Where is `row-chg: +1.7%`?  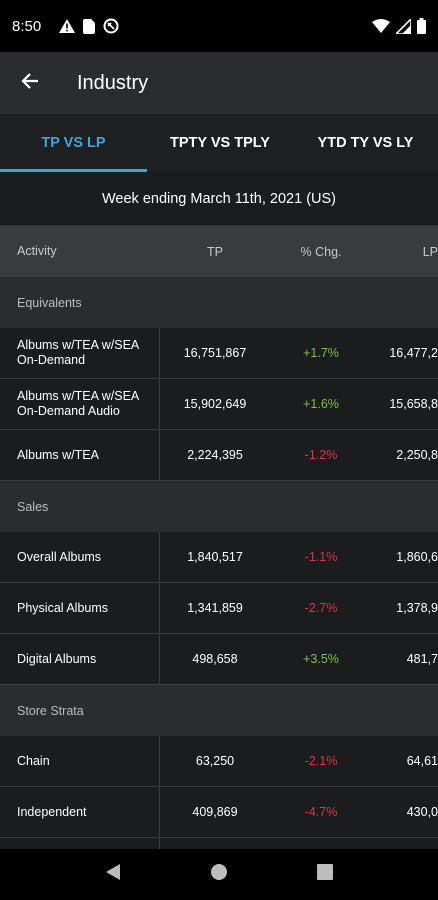 row-chg: +1.7% is located at coordinates (321, 353).